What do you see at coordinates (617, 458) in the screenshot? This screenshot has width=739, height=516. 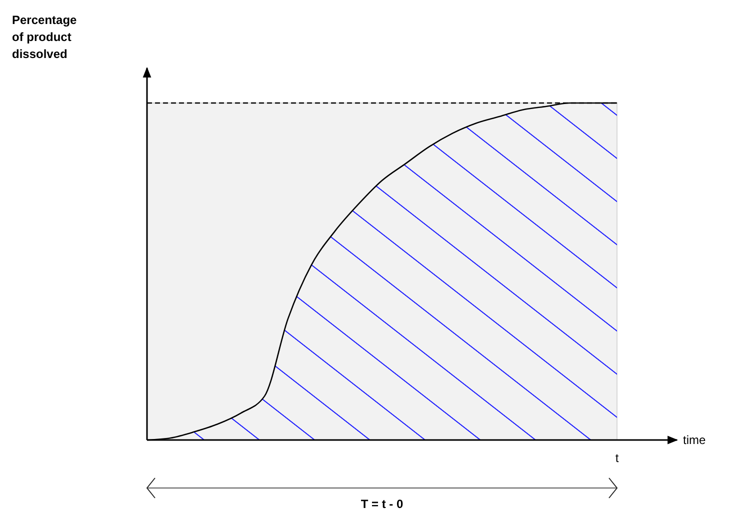 I see `text: t` at bounding box center [617, 458].